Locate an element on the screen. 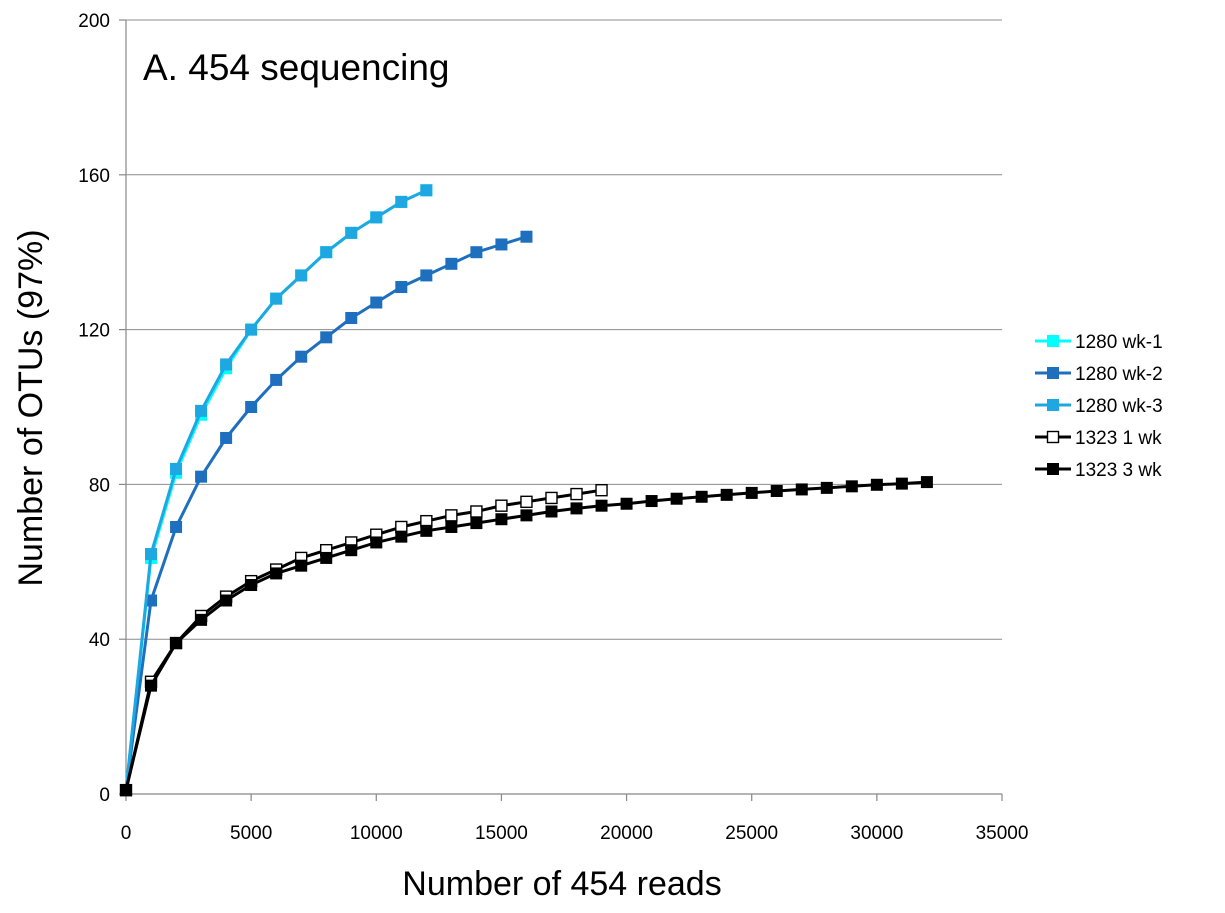  legend-item-1: 1280 wk-2 is located at coordinates (1099, 374).